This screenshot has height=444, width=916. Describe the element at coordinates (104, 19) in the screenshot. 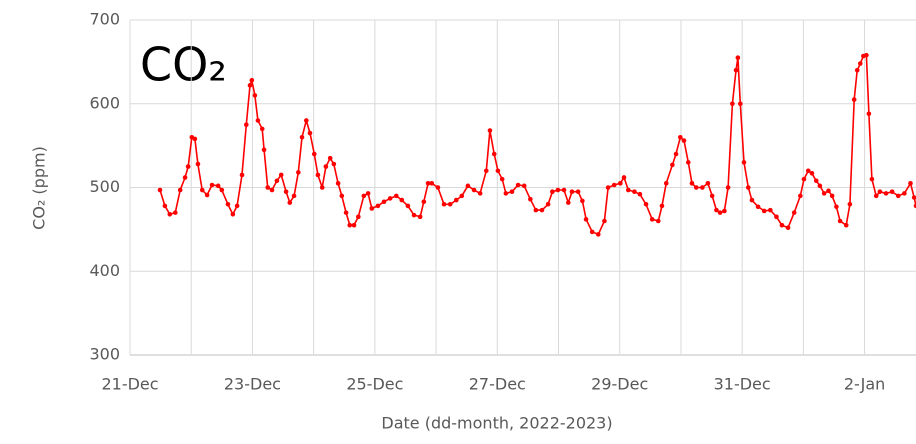

I see `y-tick-label: 700` at that location.